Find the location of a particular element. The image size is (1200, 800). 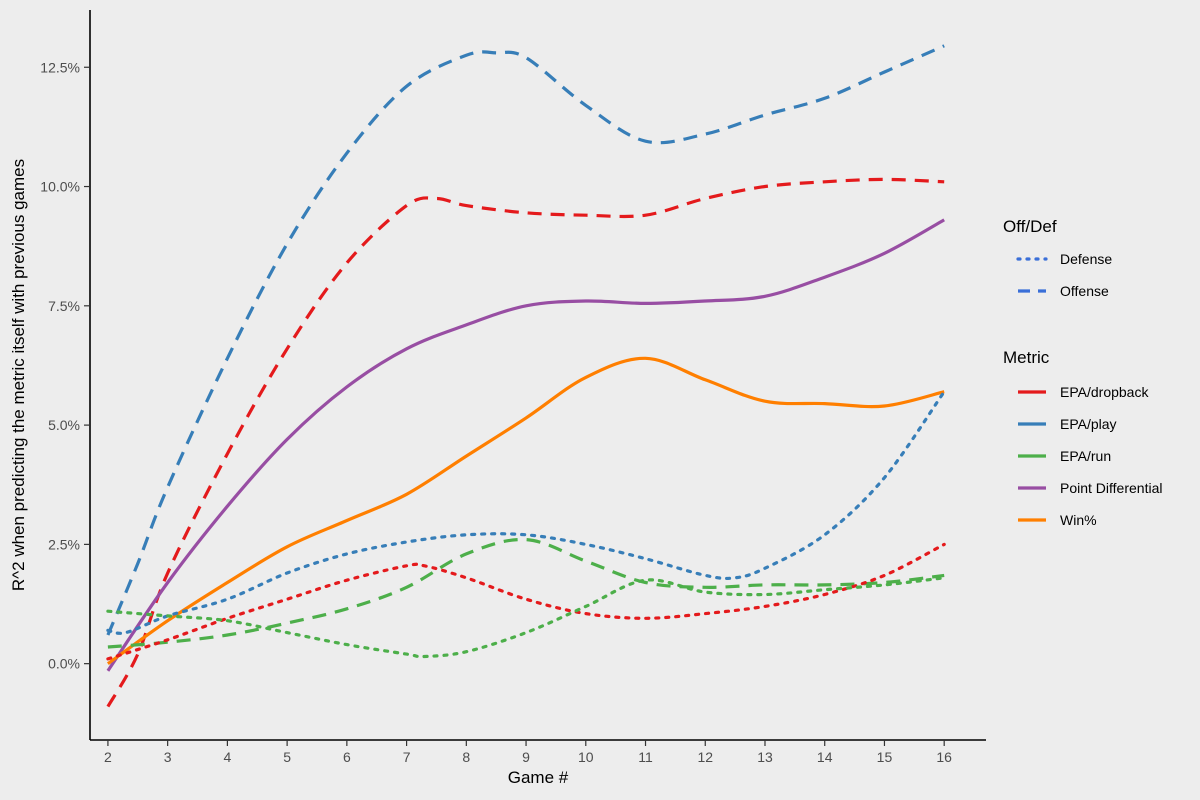

x-ticks: 2 3 4 5 6 7 8 9 10 11 12 13 14 15 16 is located at coordinates (528, 752).